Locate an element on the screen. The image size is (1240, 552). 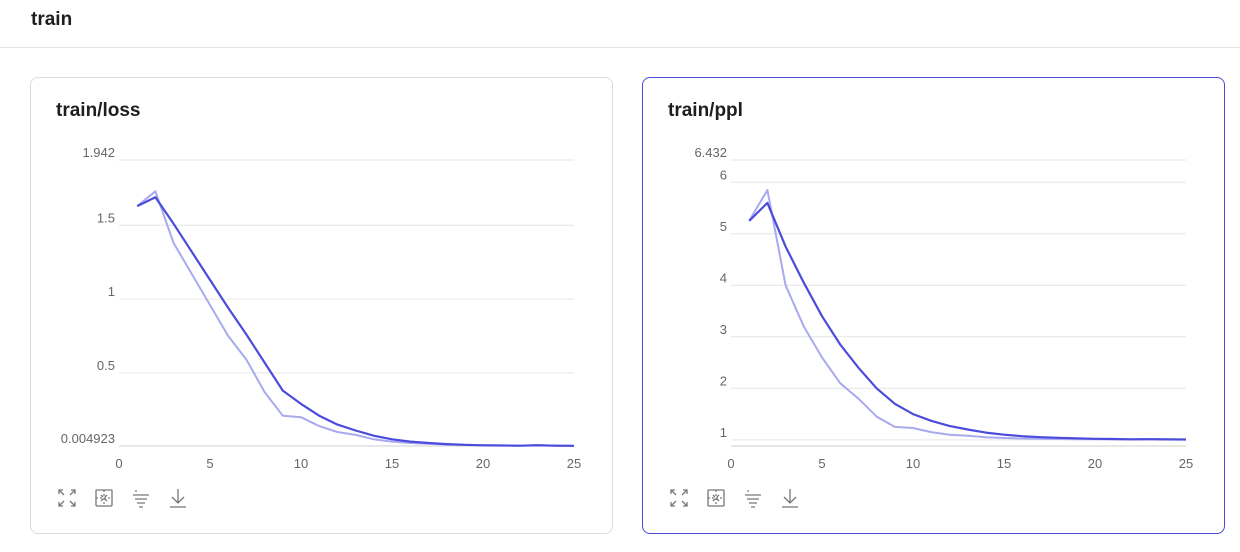
section-title: train is located at coordinates (52, 19).